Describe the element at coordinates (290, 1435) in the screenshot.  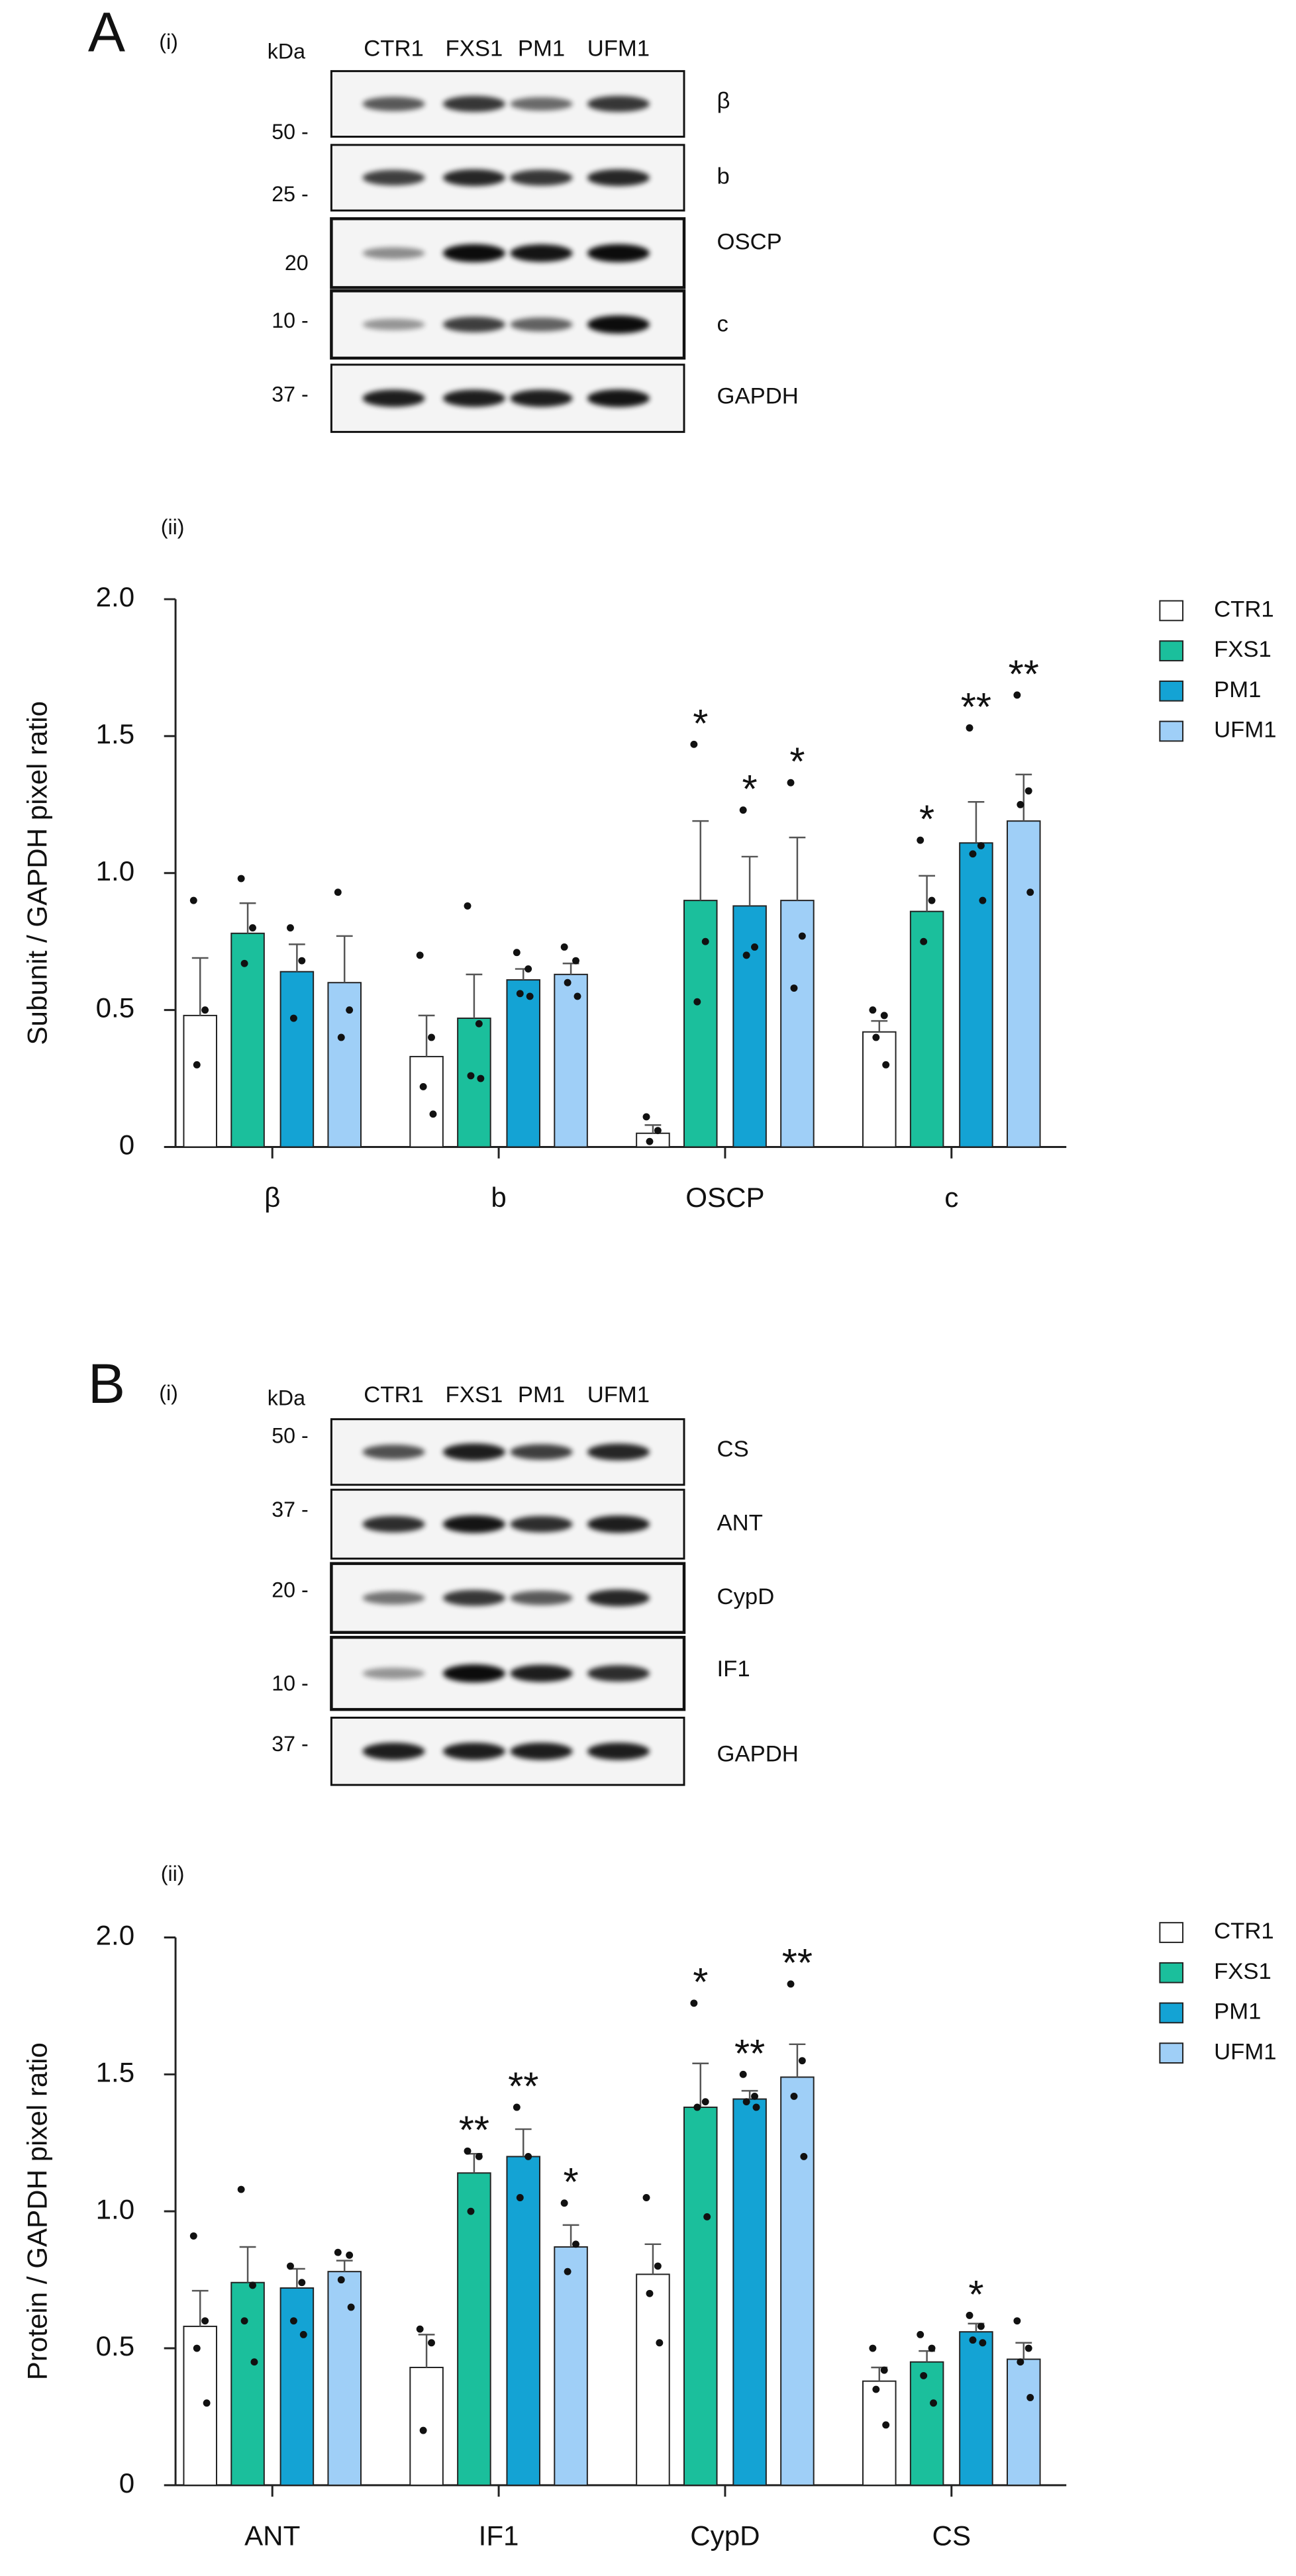
I see `kda-marker: 50 -` at that location.